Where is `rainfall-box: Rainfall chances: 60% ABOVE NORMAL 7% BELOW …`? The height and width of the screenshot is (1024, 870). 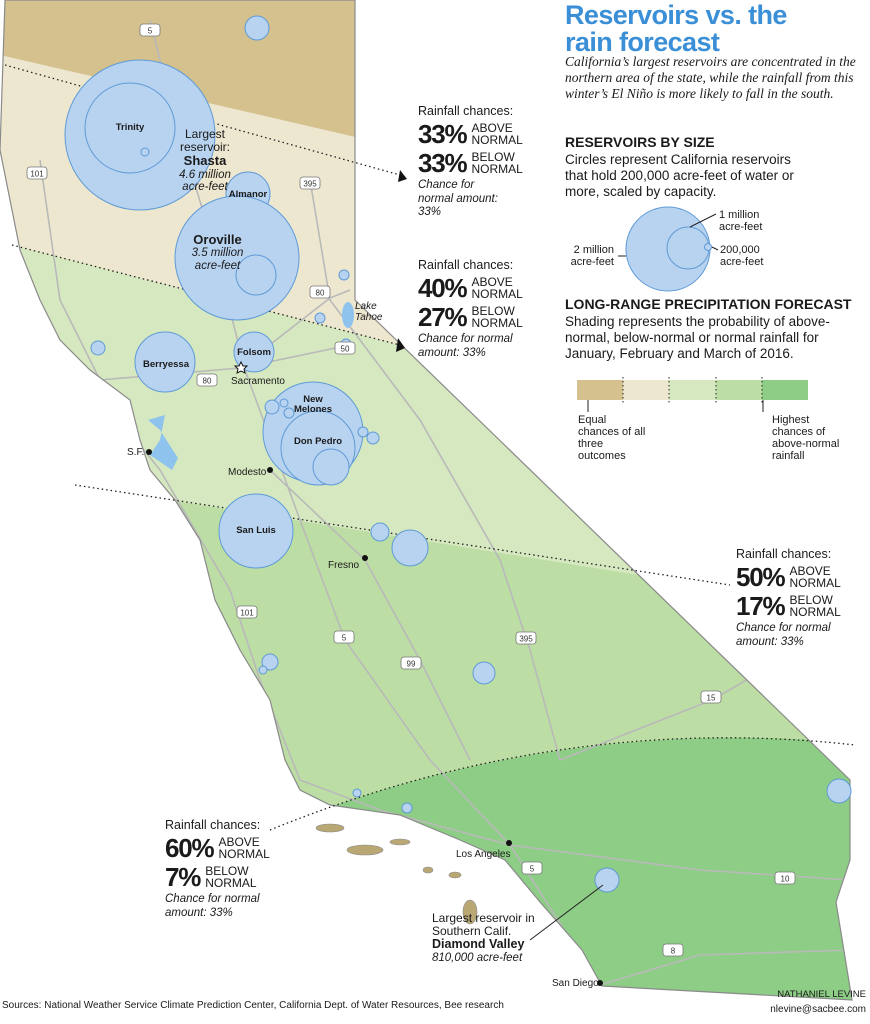
rainfall-box: Rainfall chances: 60% ABOVE NORMAL 7% BELOW … is located at coordinates (225, 869).